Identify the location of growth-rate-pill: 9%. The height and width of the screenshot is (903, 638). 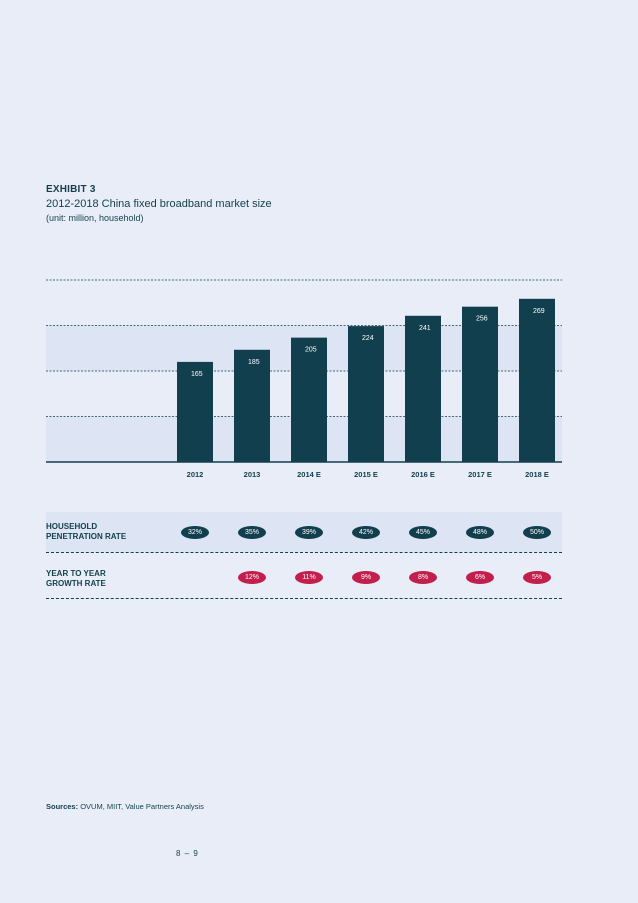
(366, 577).